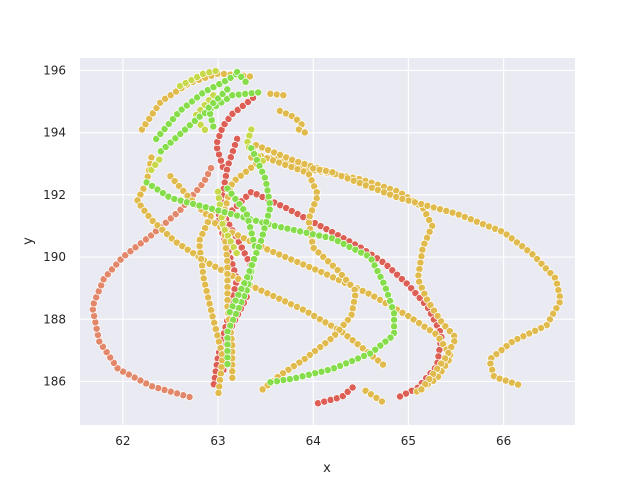 The image size is (640, 480). What do you see at coordinates (408, 441) in the screenshot?
I see `x-tick-label: 65` at bounding box center [408, 441].